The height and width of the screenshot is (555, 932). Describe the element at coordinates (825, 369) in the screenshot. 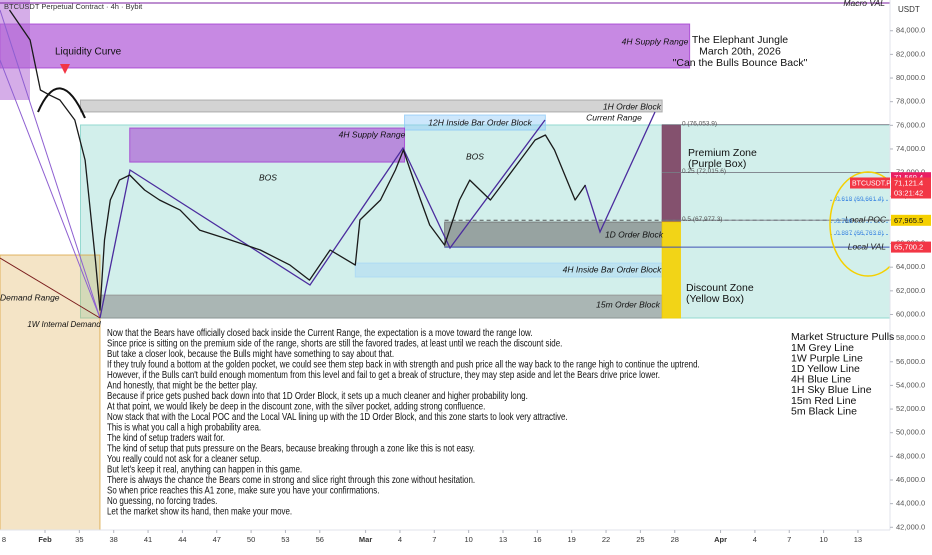

I see `legend-item: 1D Yellow Line` at that location.